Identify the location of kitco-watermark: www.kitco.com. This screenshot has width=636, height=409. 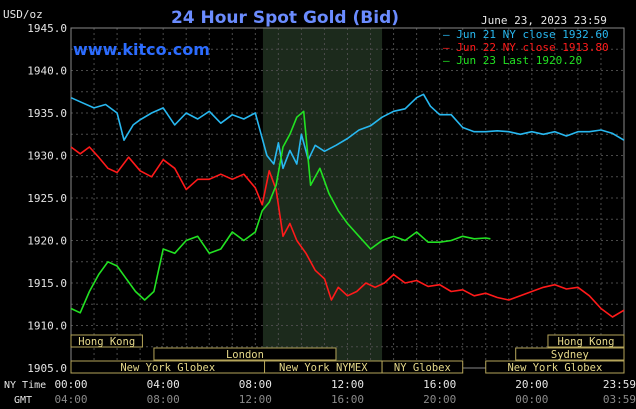
(141, 49).